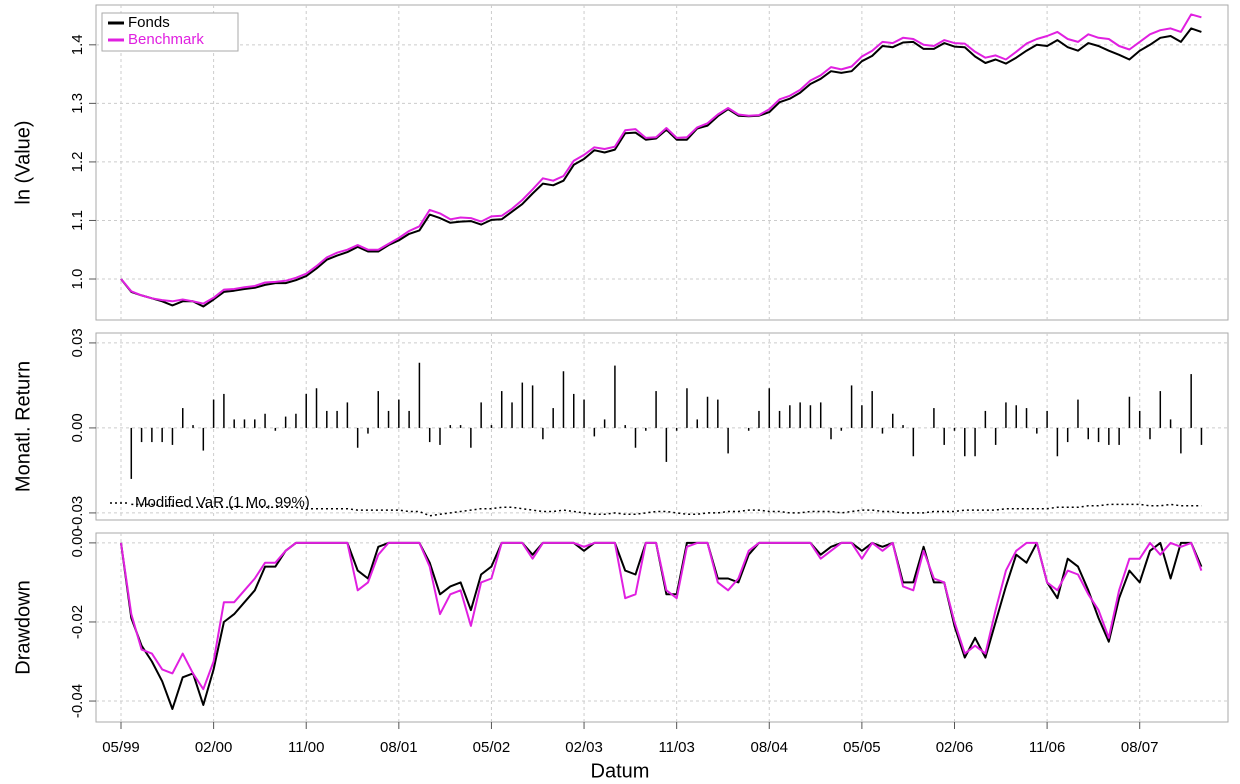  I want to click on legend-label: Modified VaR (1 Mo, 99%), so click(222, 502).